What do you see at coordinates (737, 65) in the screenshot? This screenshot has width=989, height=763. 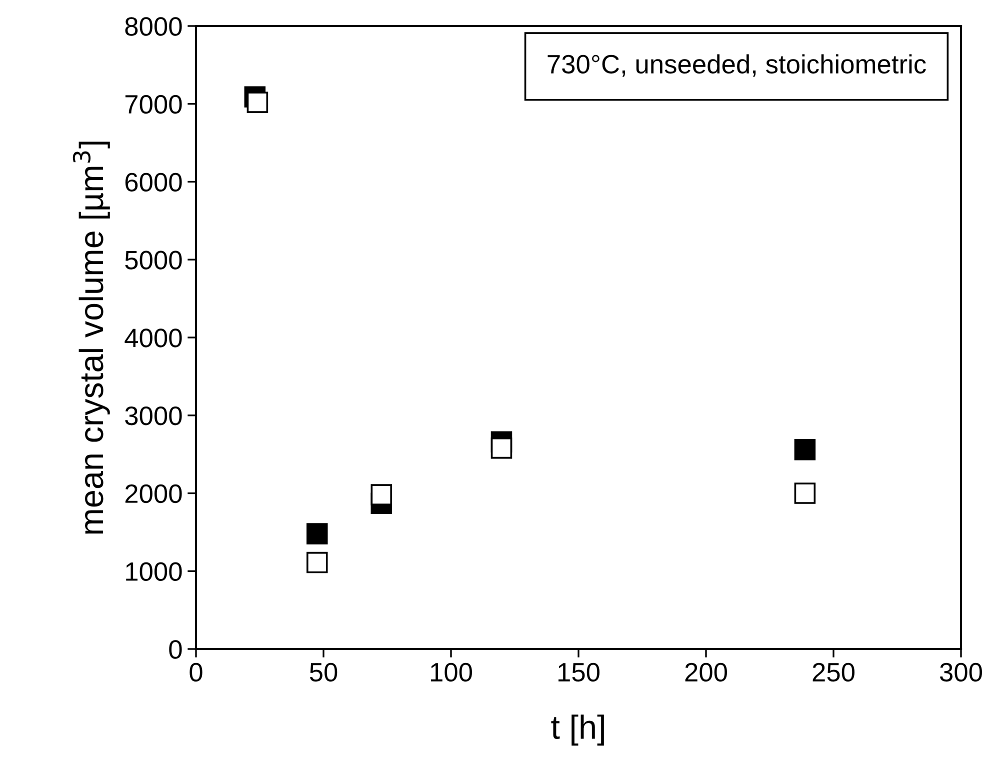 I see `annotation: 730°C, unseeded, stoichiometric` at bounding box center [737, 65].